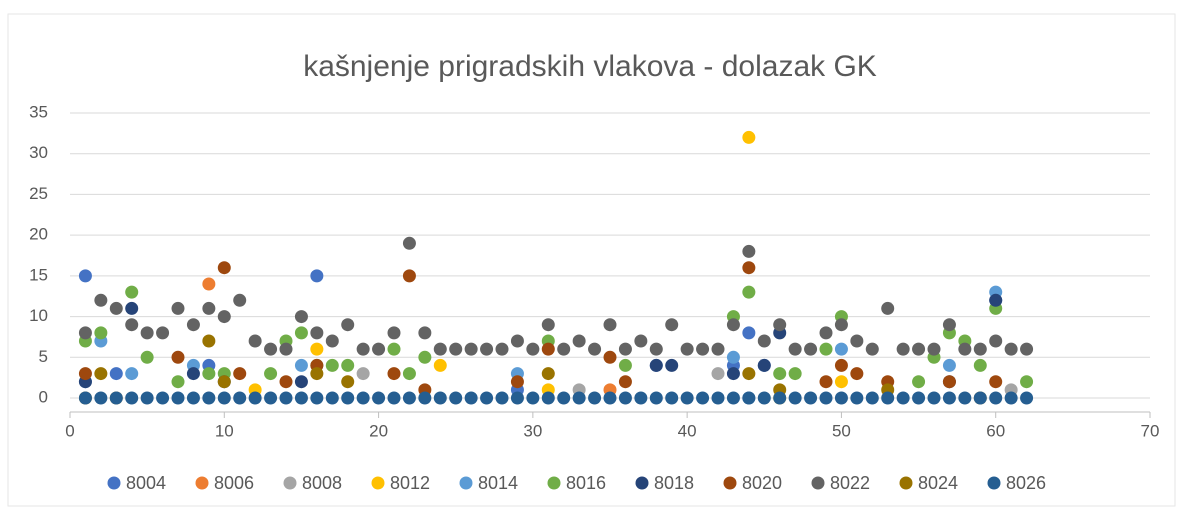 The height and width of the screenshot is (512, 1183). I want to click on x-tick-label: 30, so click(532, 430).